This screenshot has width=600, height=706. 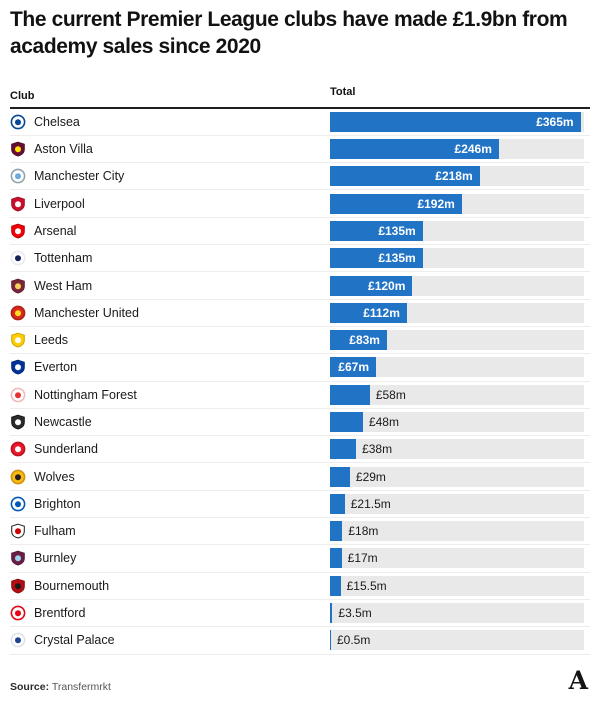 What do you see at coordinates (370, 503) in the screenshot?
I see `bar-value-label: £21.5m` at bounding box center [370, 503].